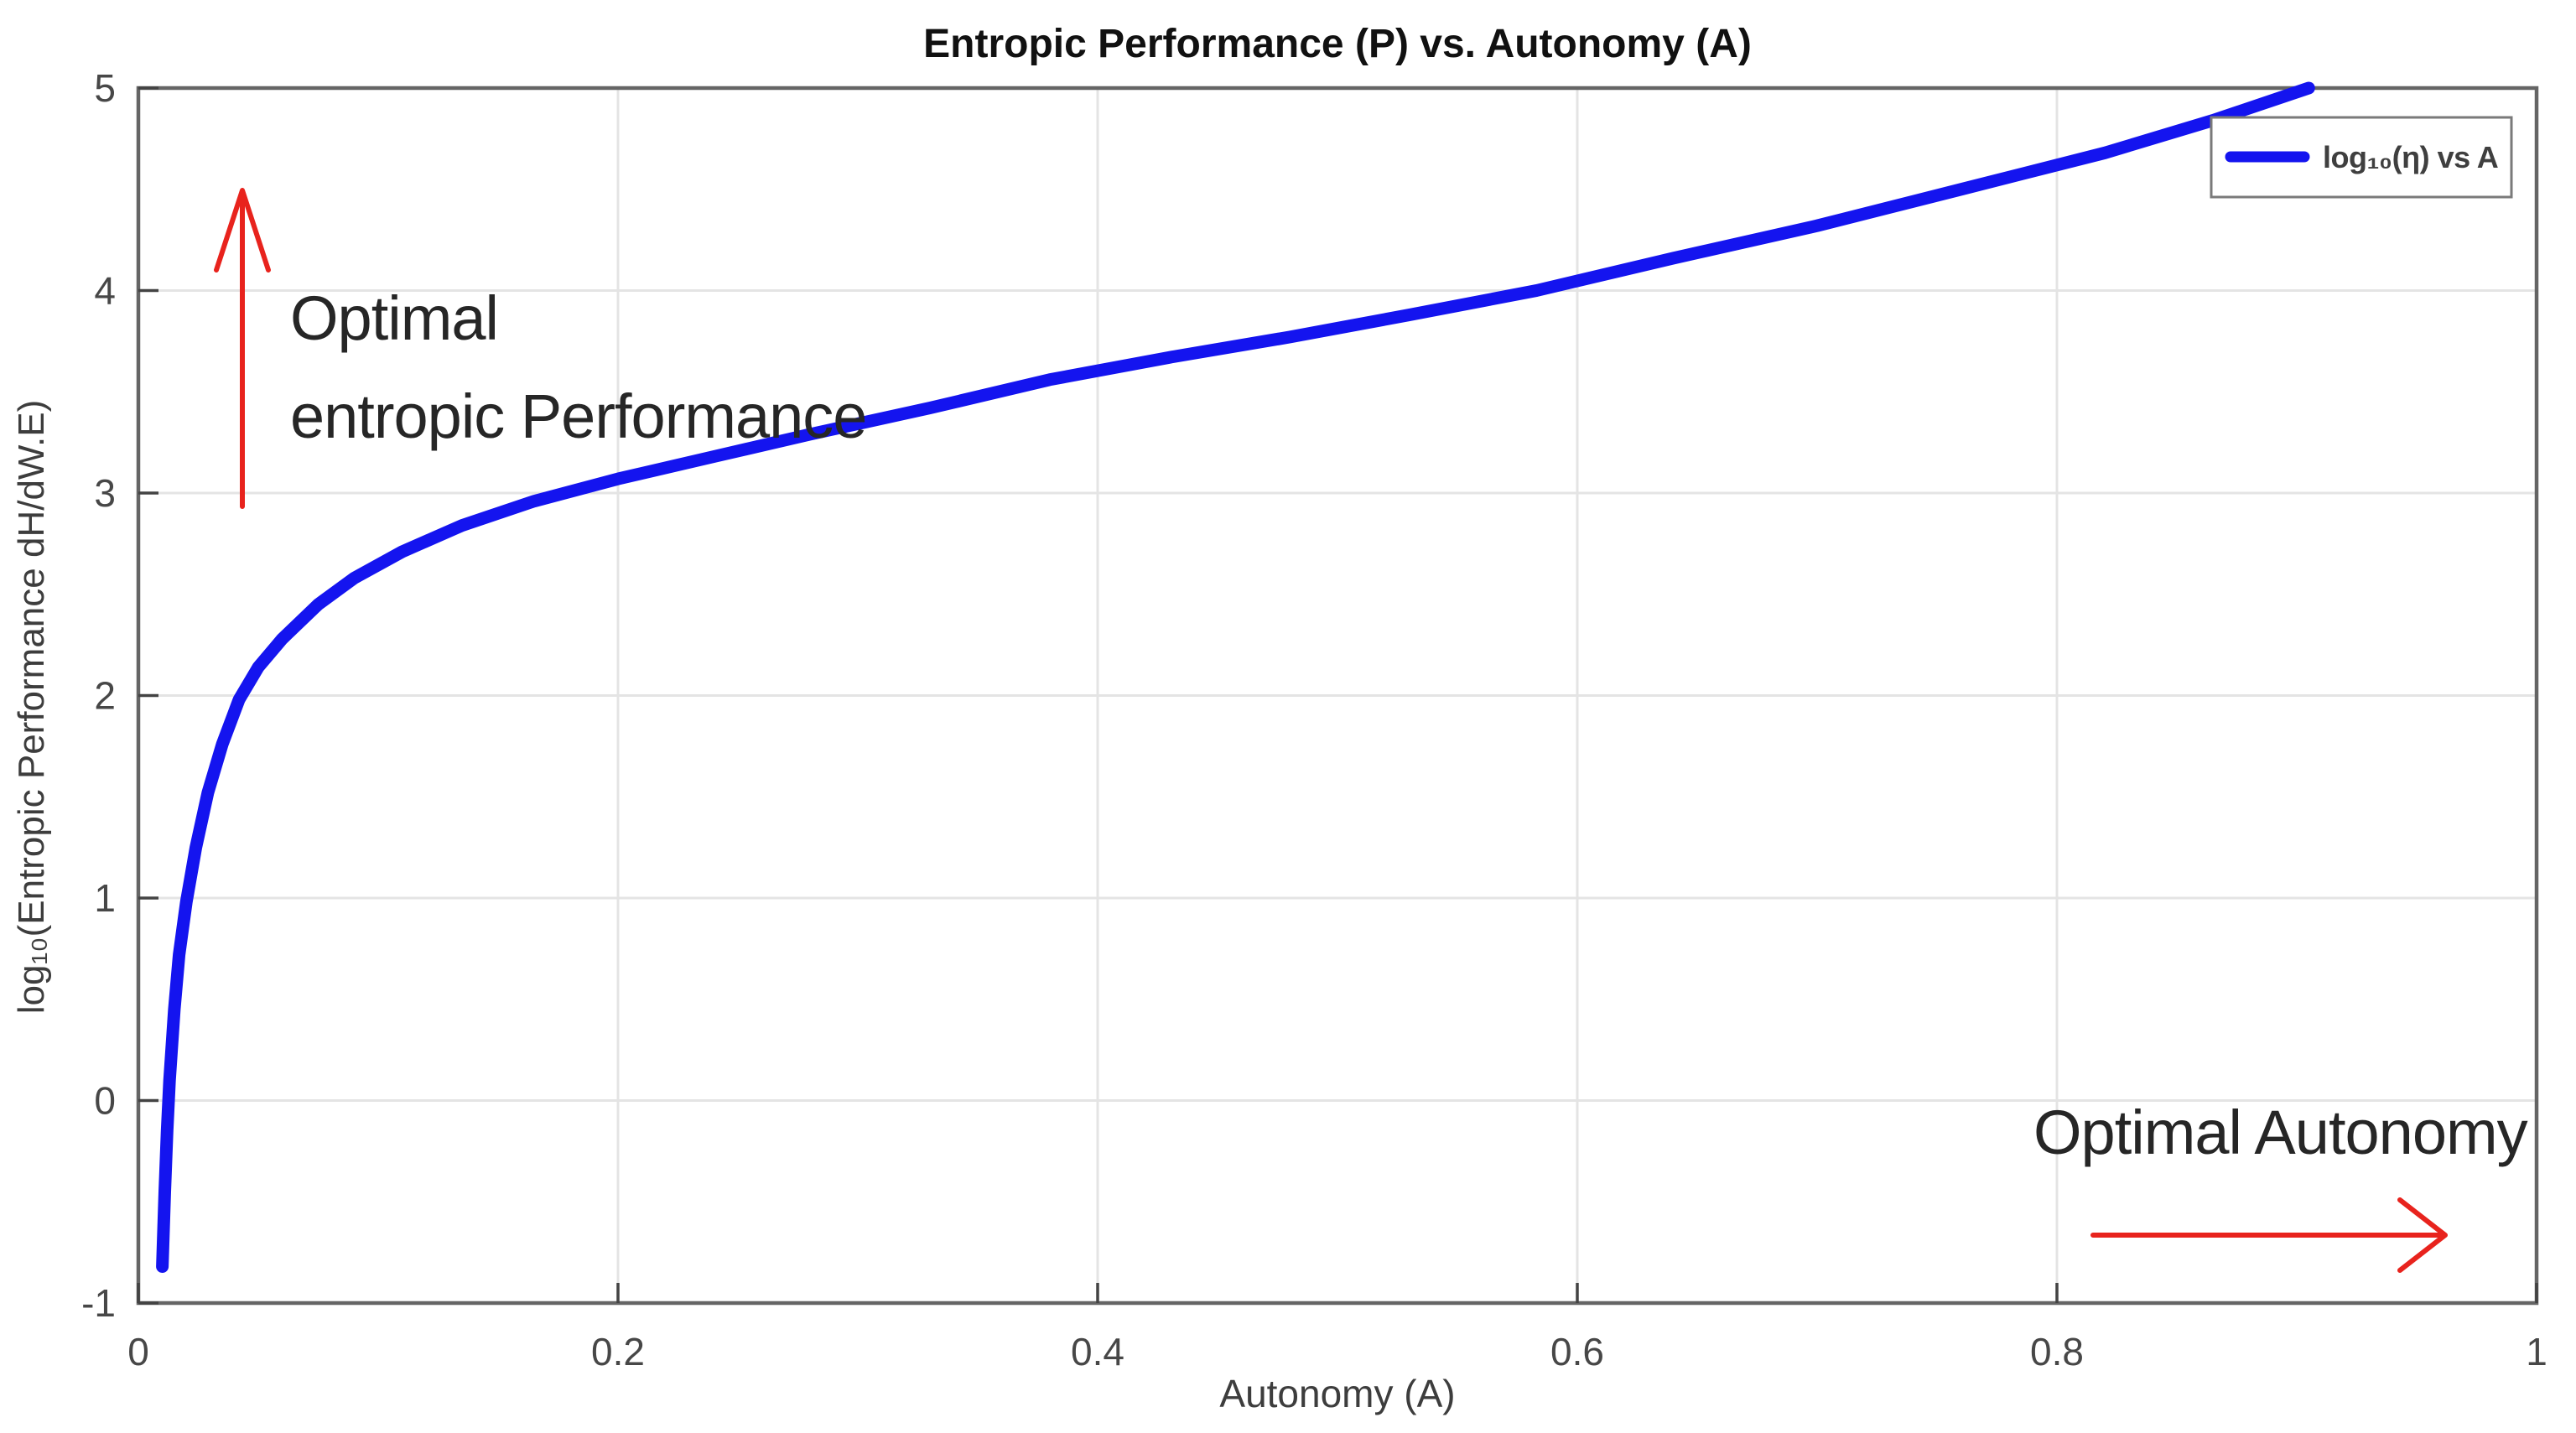 The width and height of the screenshot is (2576, 1433). I want to click on y-axis-label: log₁₀(Entropic Performance dH/dW.E), so click(31, 707).